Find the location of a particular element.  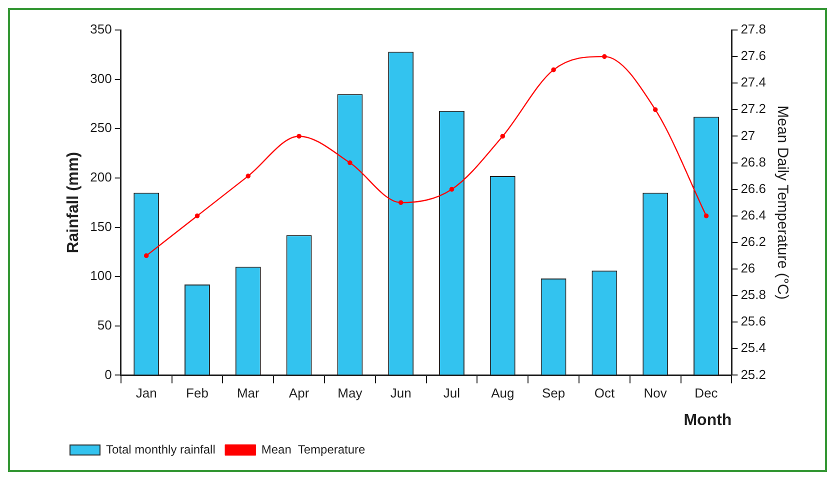

y2-tick-label: 27.4 is located at coordinates (753, 82).